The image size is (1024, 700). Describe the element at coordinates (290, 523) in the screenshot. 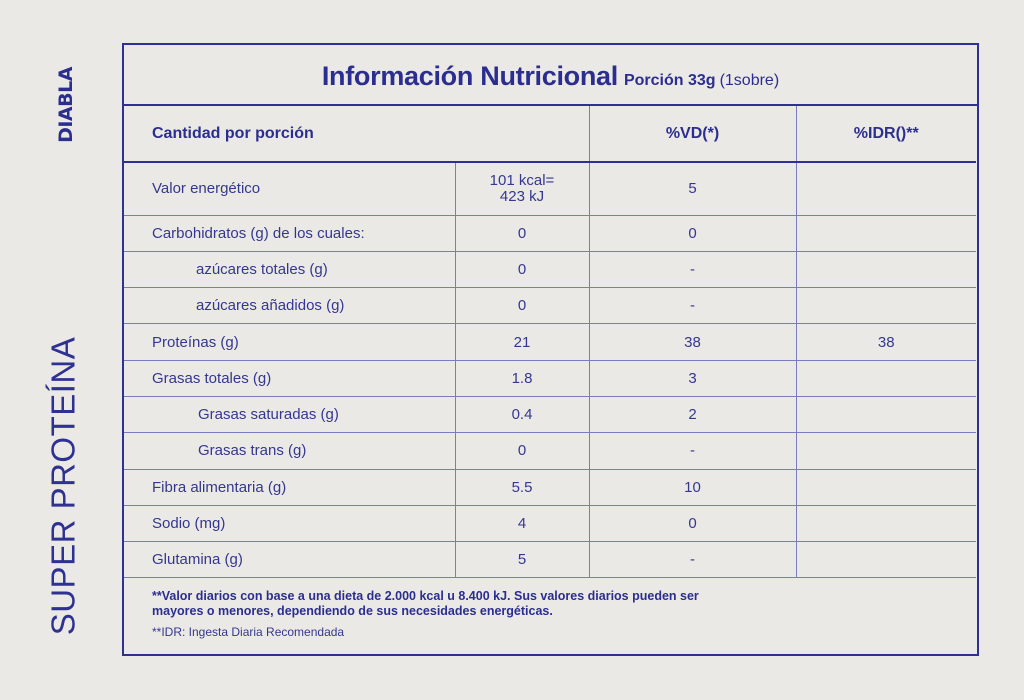

I see `row-label: Sodio (mg)` at that location.